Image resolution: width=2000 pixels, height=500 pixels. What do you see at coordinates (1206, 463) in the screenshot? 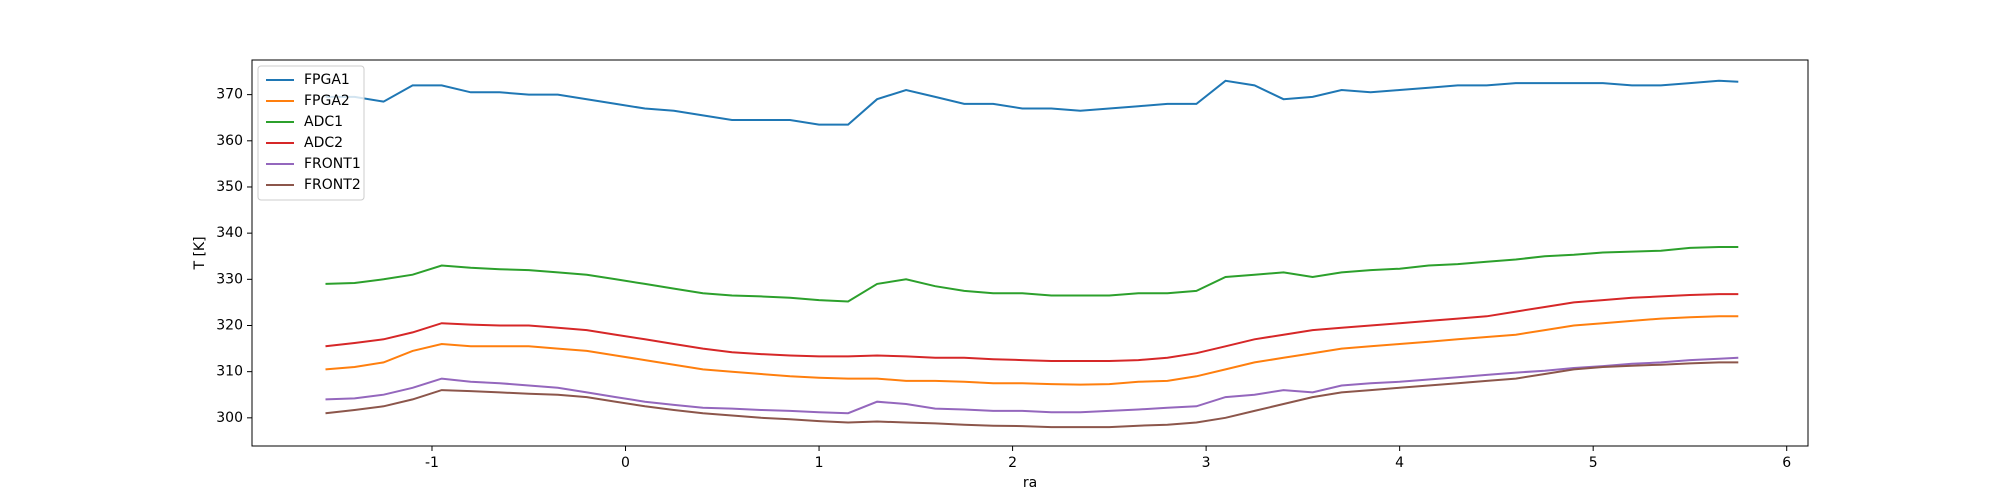
I see `x-tick-label: 3` at bounding box center [1206, 463].